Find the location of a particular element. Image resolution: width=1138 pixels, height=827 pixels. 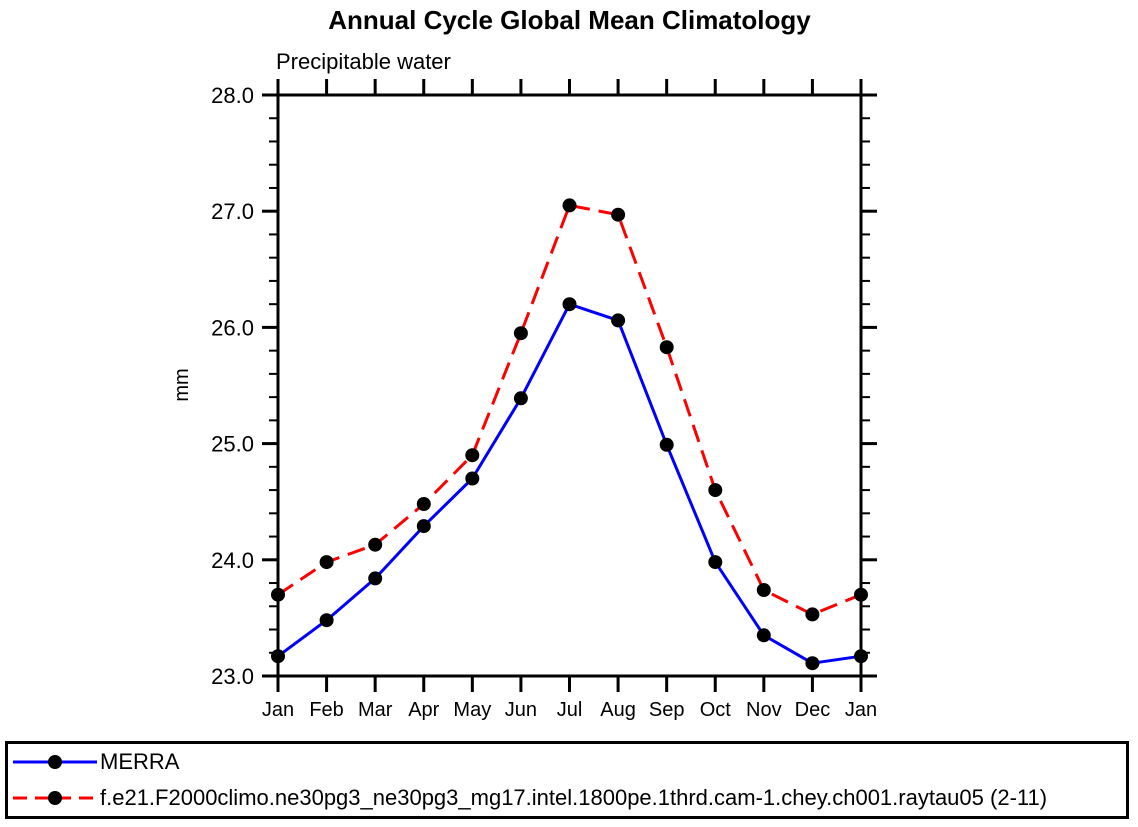

model-line-sample-icon is located at coordinates (55, 797).